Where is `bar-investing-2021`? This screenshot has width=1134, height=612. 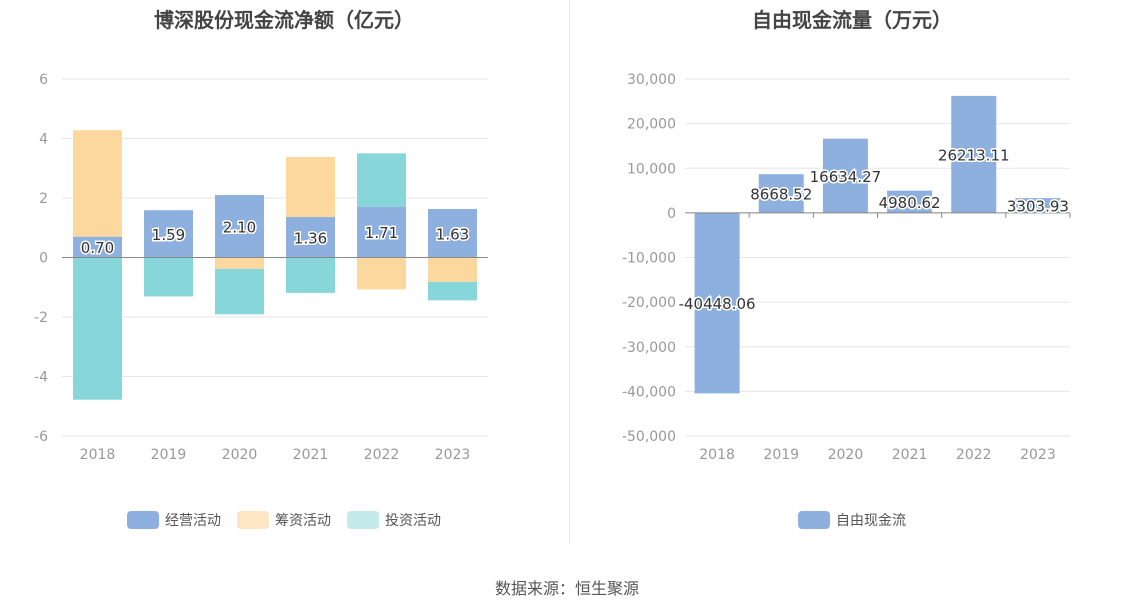 bar-investing-2021 is located at coordinates (310, 275).